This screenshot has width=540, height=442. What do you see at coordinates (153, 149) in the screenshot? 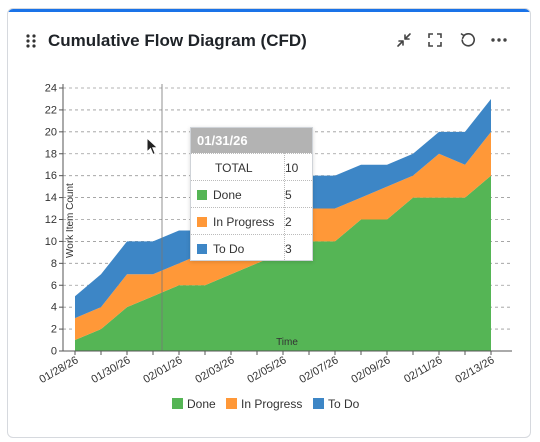
I see `mouse-pointer-icon` at bounding box center [153, 149].